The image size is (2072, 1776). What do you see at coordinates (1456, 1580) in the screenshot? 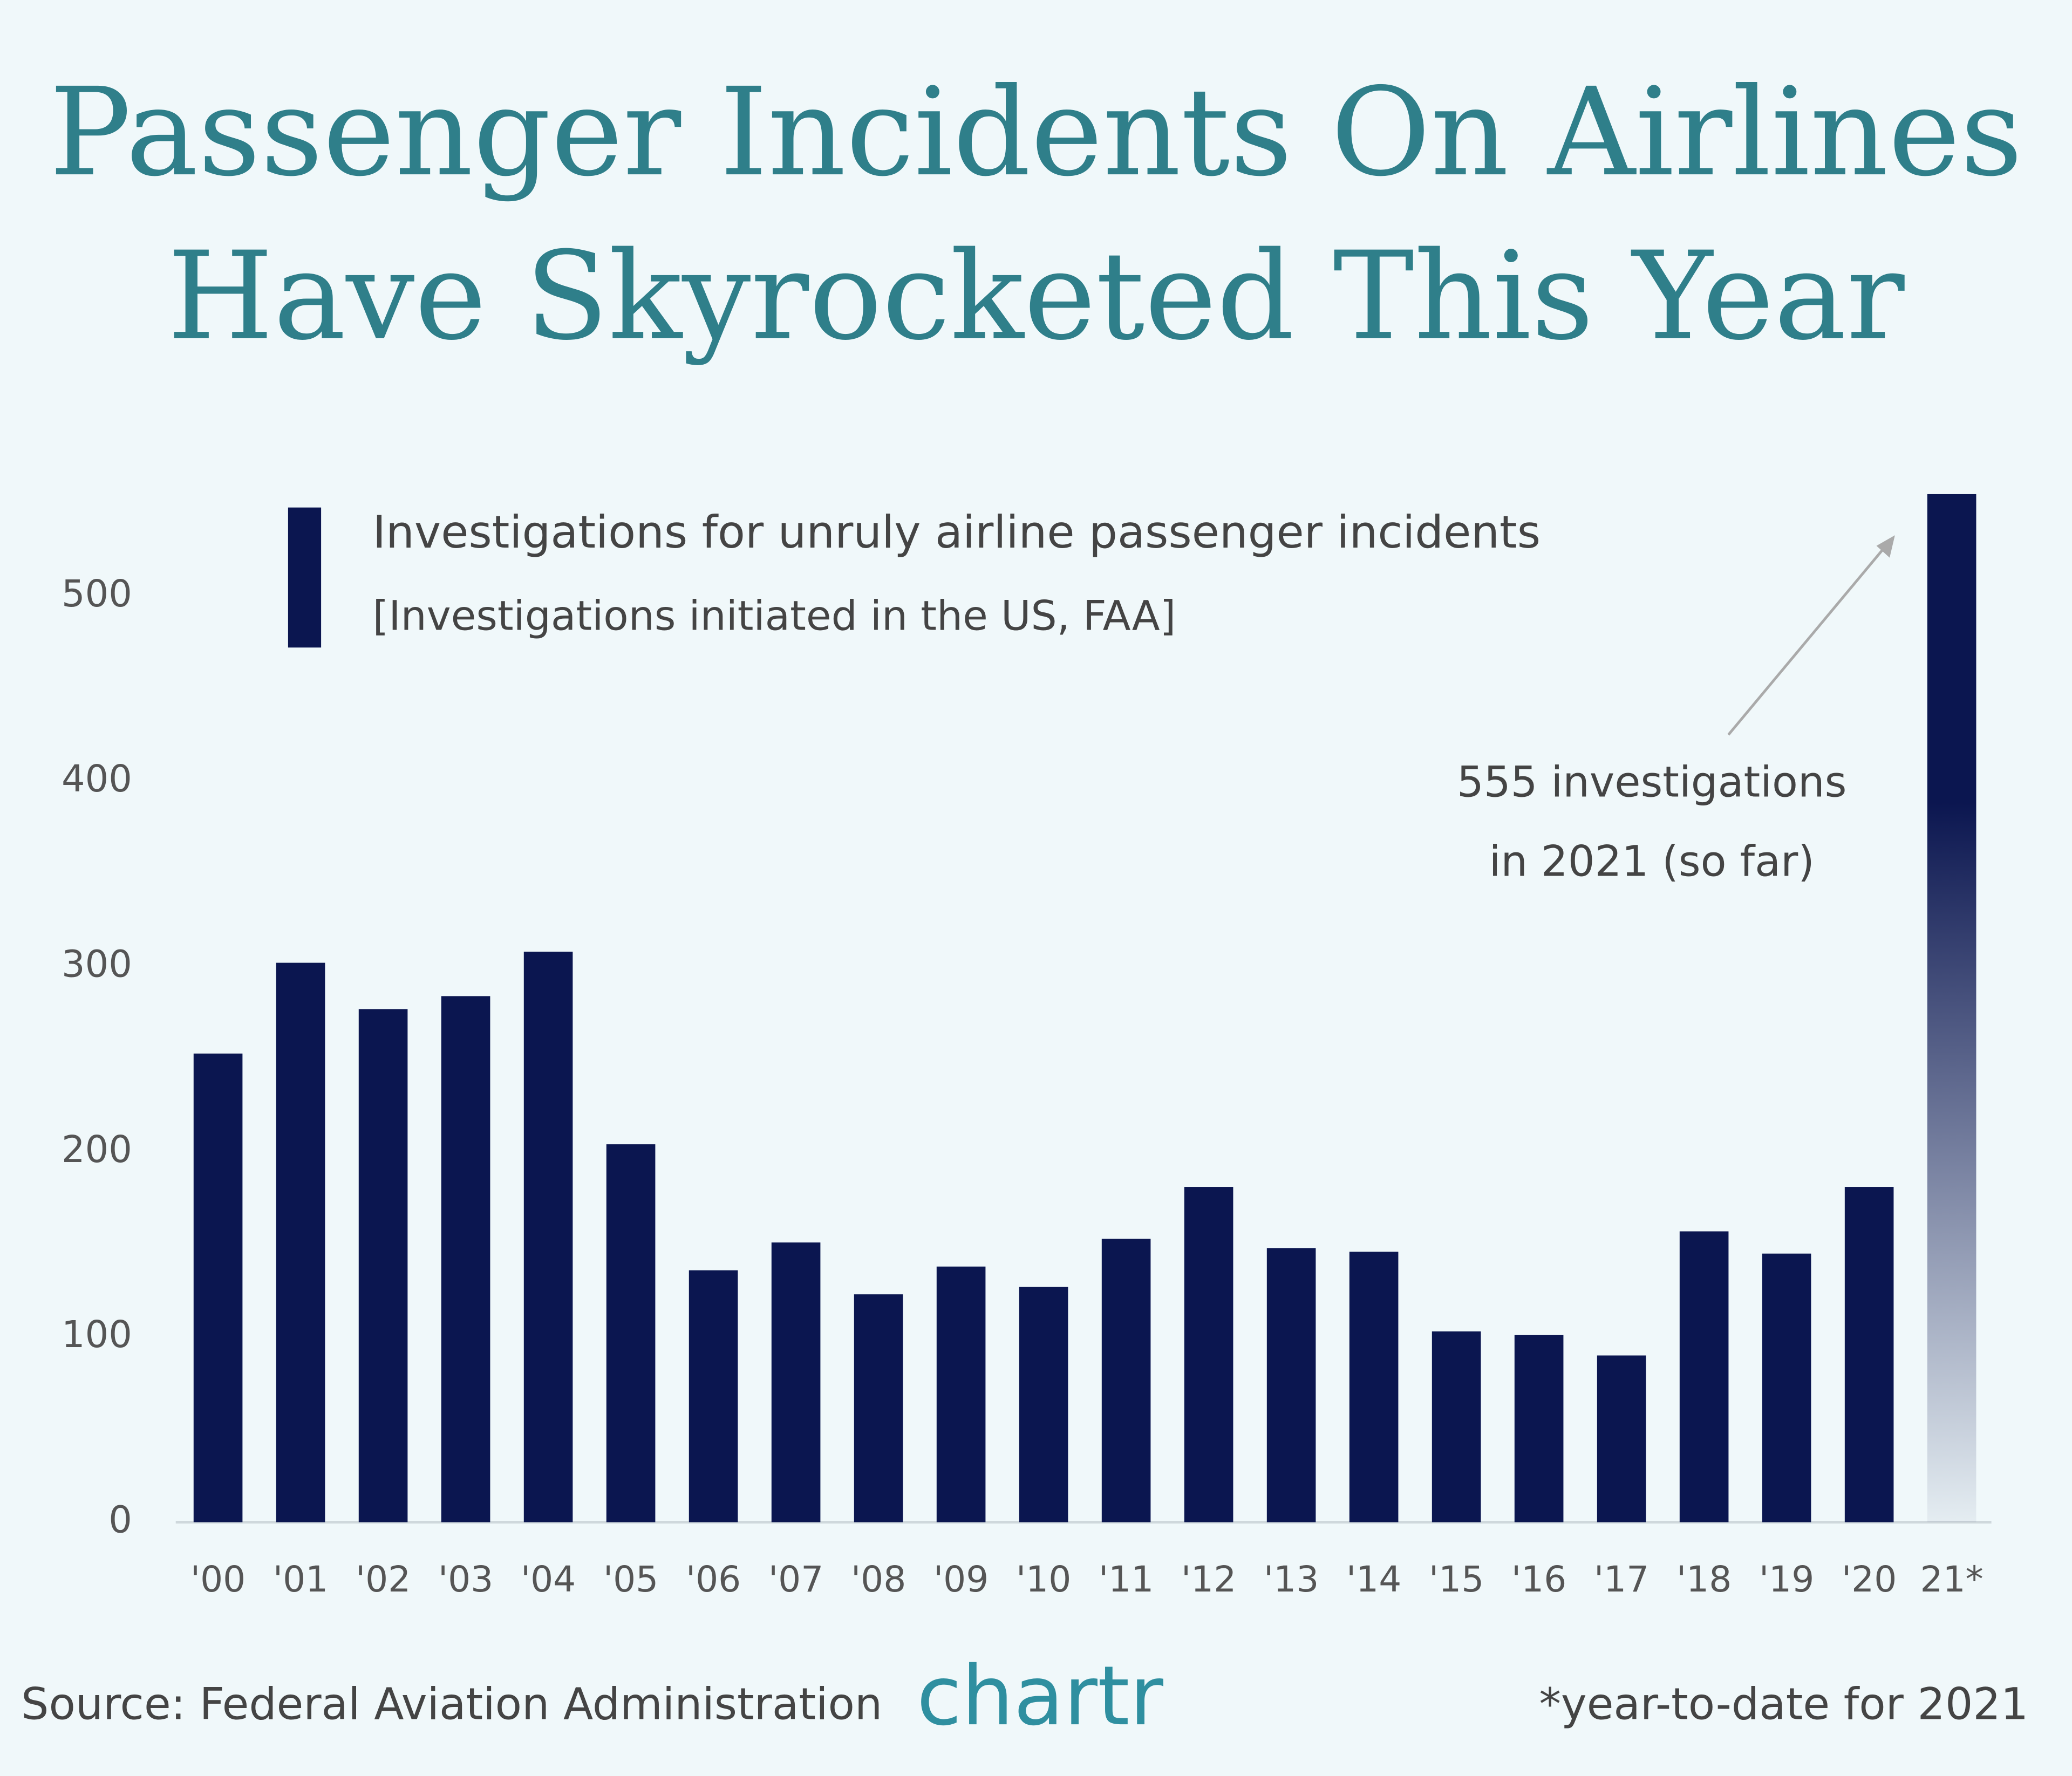
I see `x-tick-label: '15` at bounding box center [1456, 1580].